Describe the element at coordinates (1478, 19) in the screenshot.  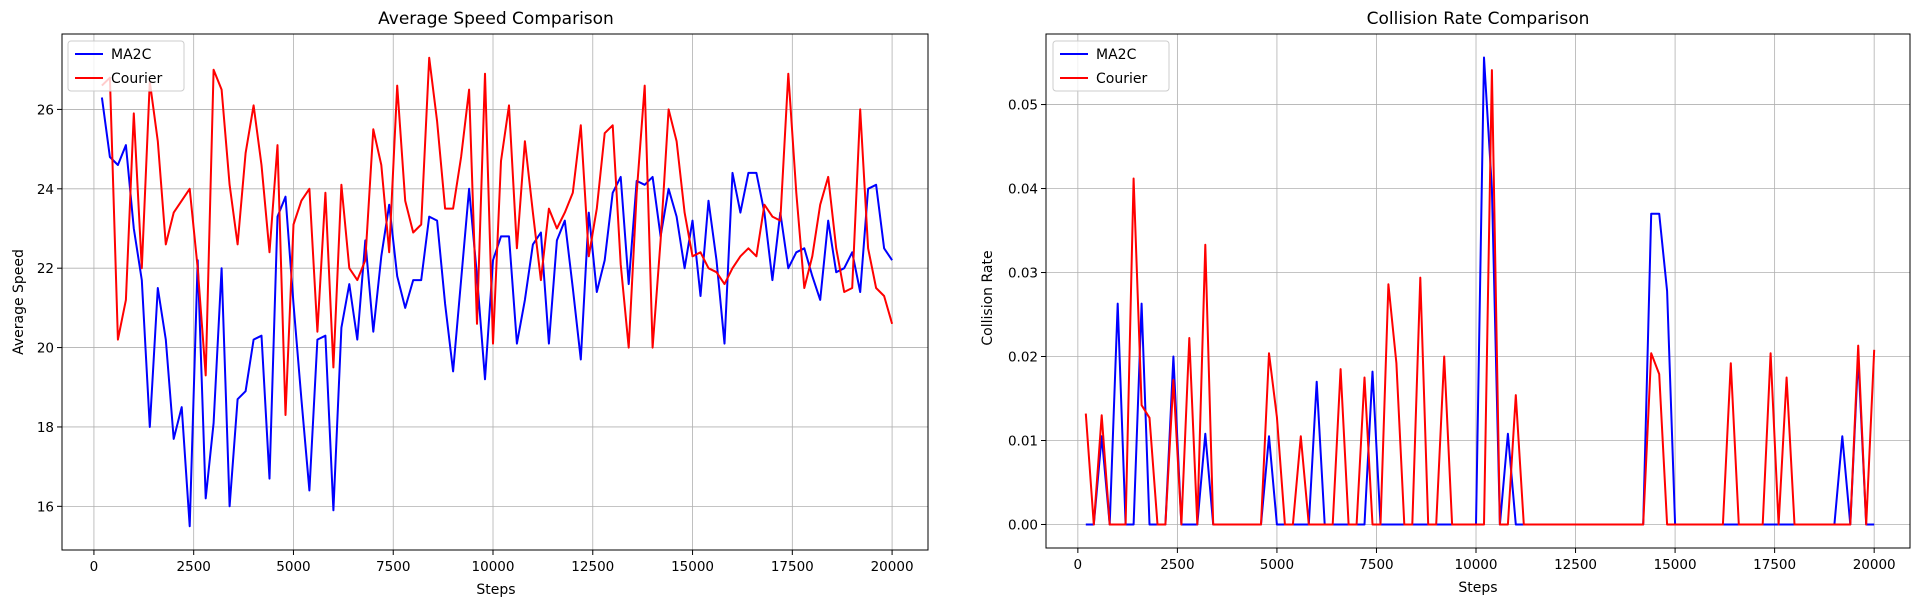
I see `chart-title: Collision Rate Comparison` at that location.